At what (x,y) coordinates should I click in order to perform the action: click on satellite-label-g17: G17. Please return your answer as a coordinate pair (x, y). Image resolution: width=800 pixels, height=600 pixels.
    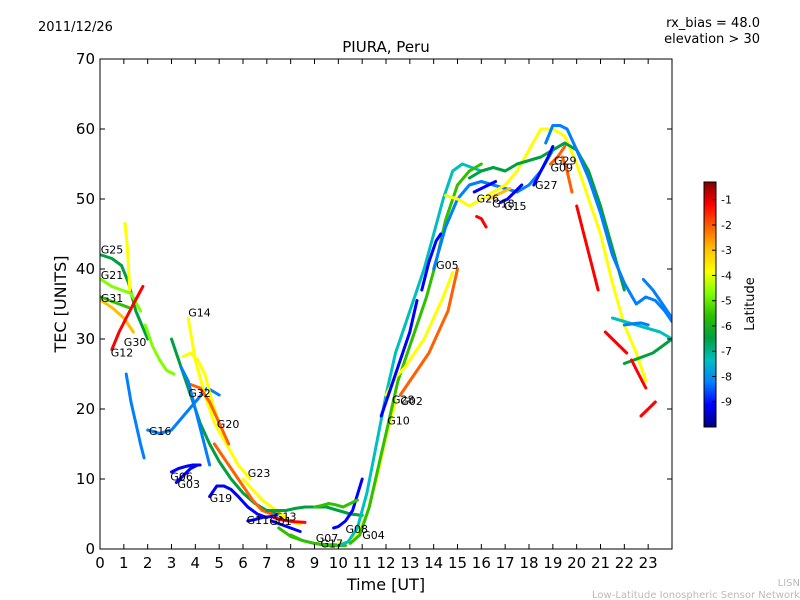
    Looking at the image, I should click on (332, 544).